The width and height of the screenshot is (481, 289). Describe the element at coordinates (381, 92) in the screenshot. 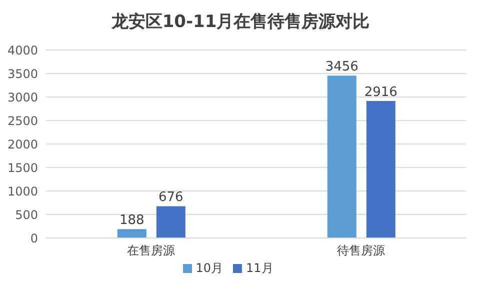

I see `data-label: 2916` at that location.